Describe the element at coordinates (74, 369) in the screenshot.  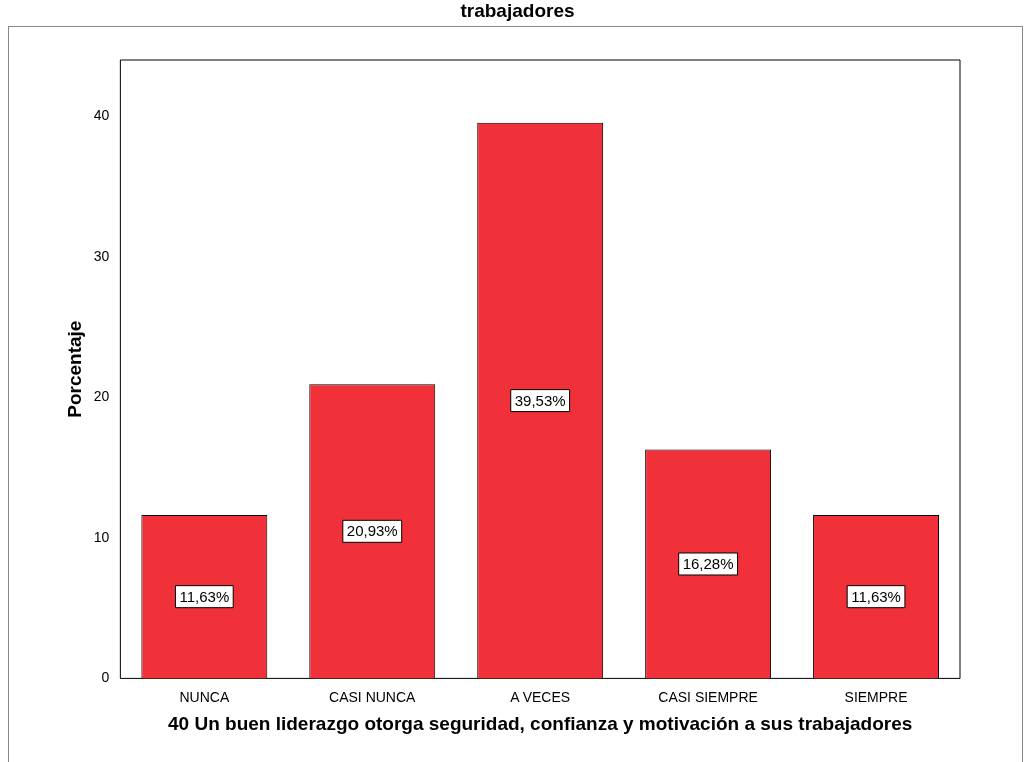
I see `y-axis-title: Porcentaje` at that location.